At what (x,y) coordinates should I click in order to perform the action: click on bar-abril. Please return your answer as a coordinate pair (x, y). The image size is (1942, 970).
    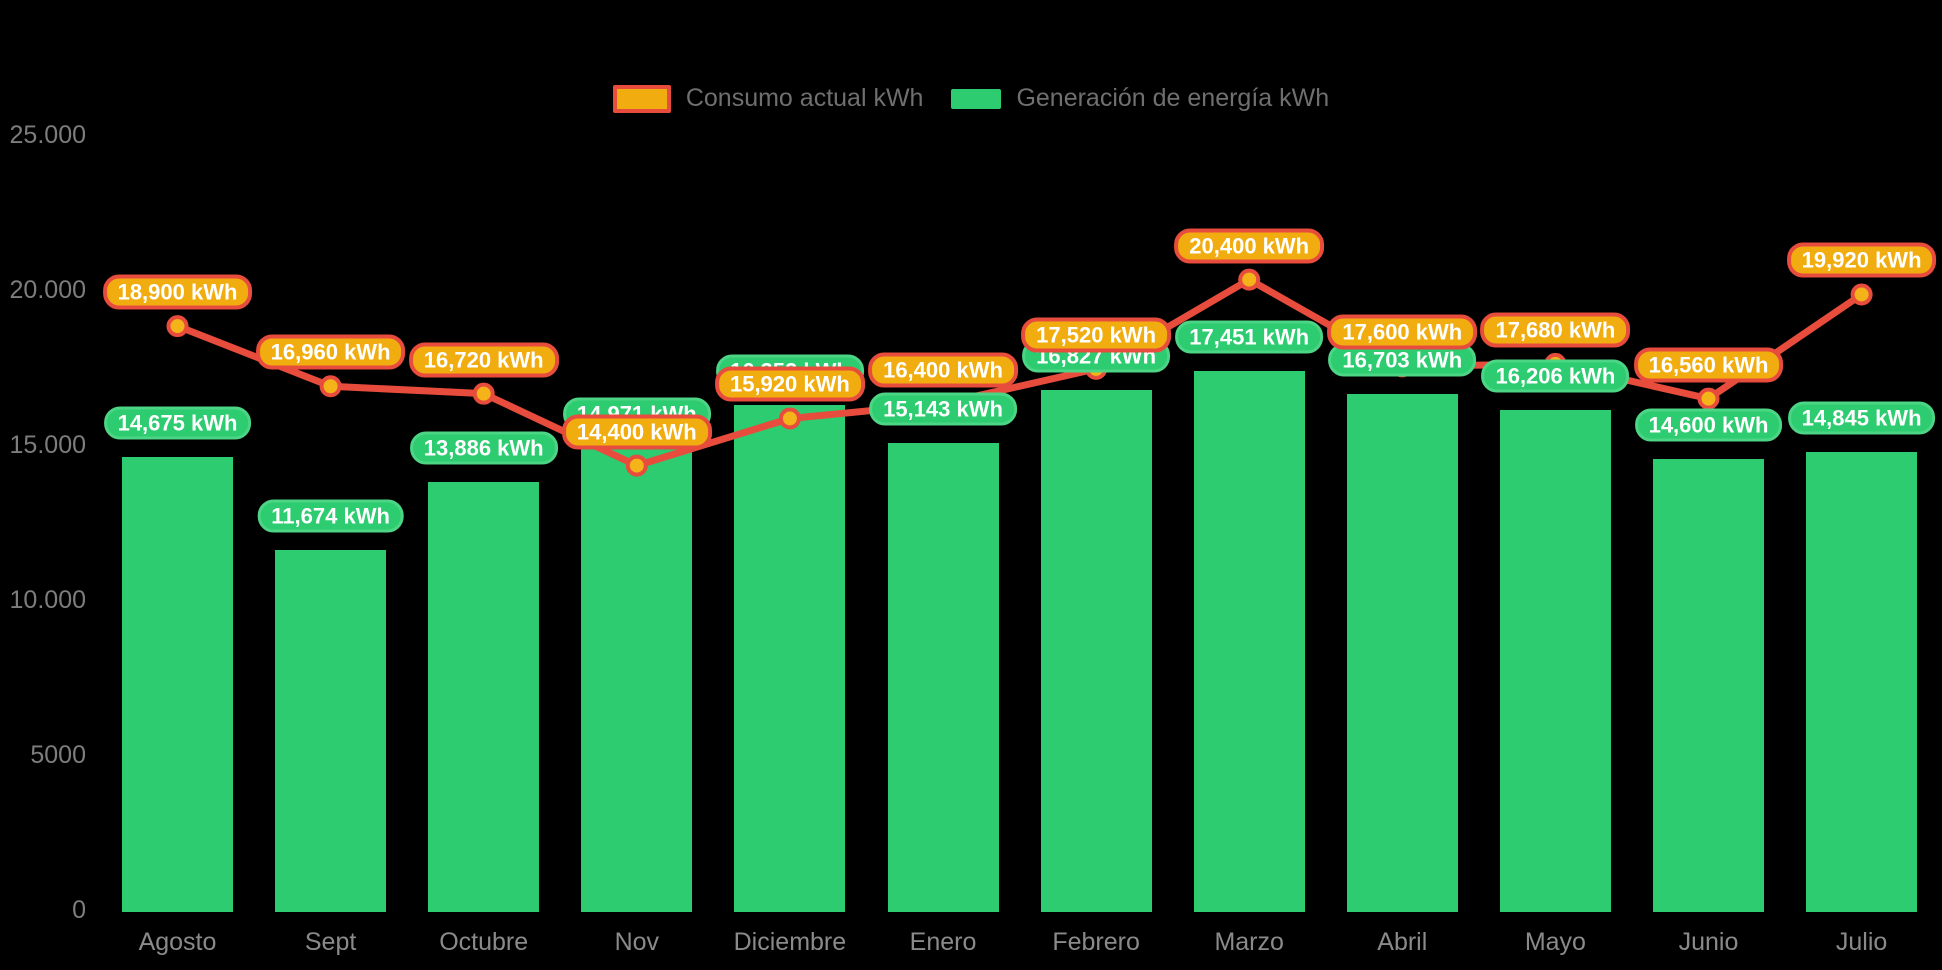
    Looking at the image, I should click on (1402, 653).